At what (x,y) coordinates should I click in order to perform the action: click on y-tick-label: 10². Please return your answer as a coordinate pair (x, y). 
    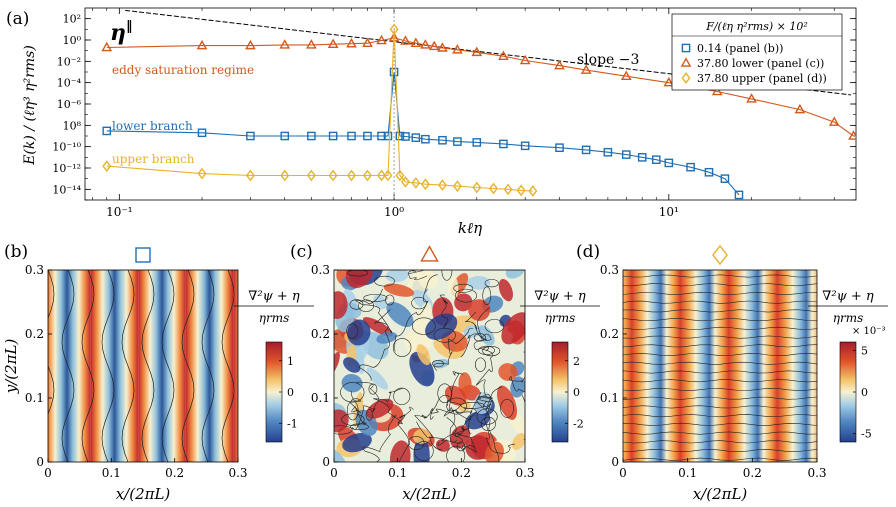
    Looking at the image, I should click on (72, 19).